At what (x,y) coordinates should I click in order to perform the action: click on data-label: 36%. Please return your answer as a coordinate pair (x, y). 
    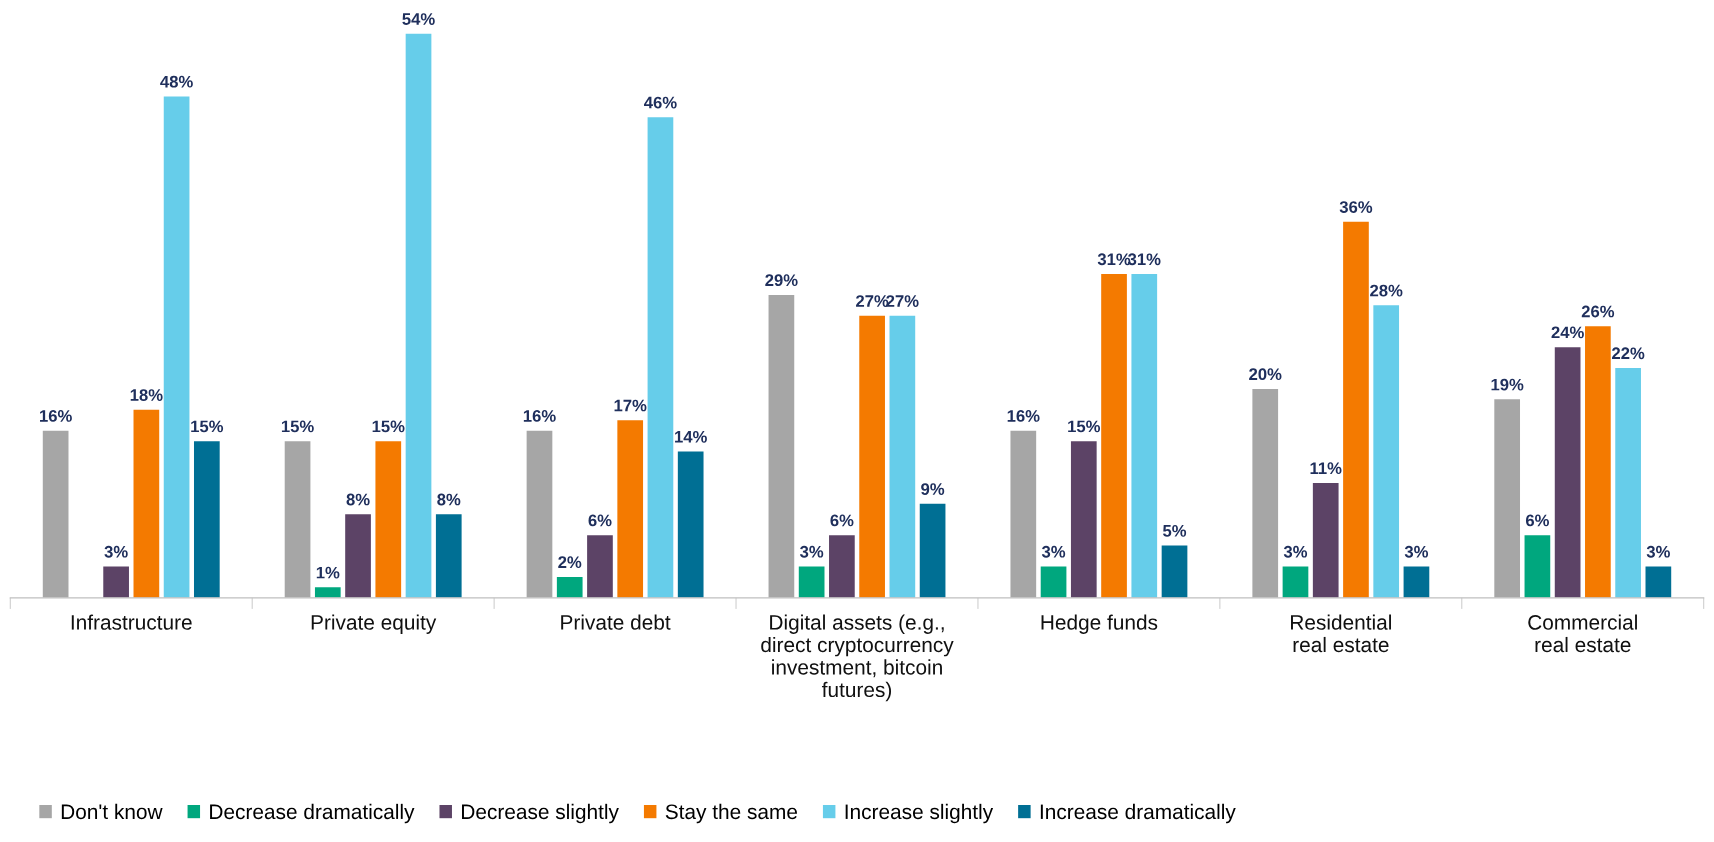
    Looking at the image, I should click on (1356, 207).